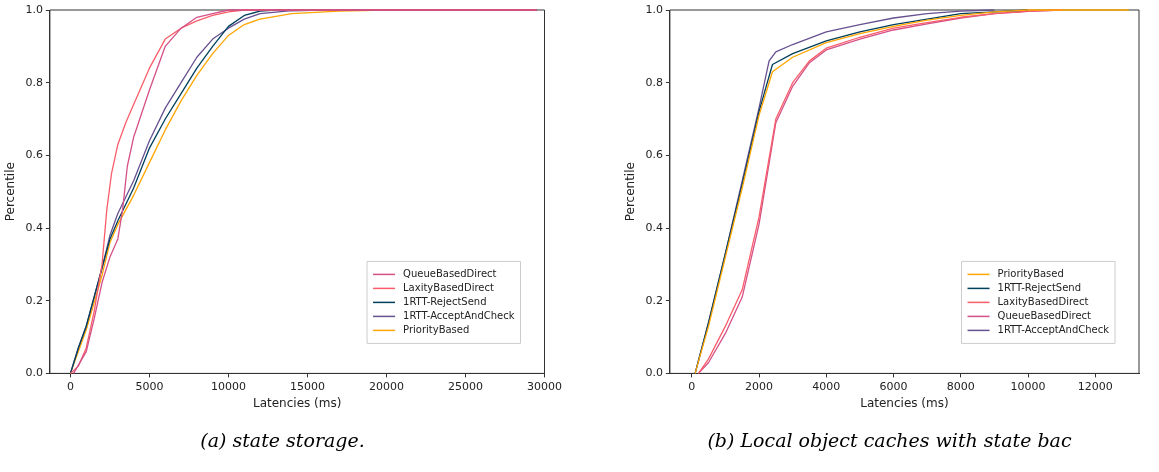  What do you see at coordinates (960, 386) in the screenshot?
I see `x-tick-label: 8000` at bounding box center [960, 386].